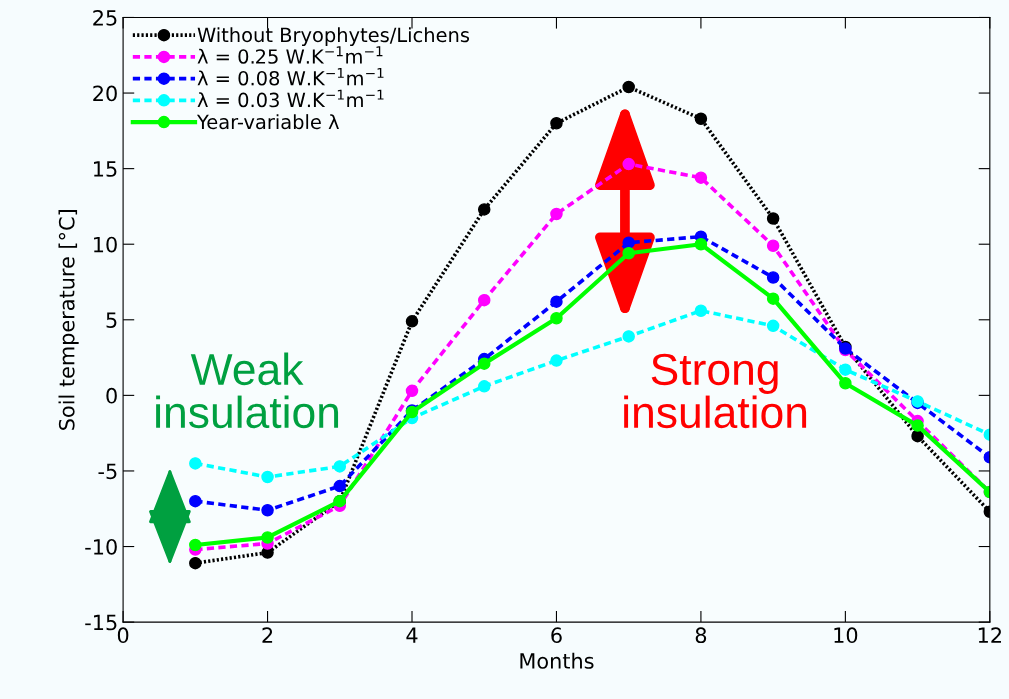 This screenshot has height=699, width=1009. Describe the element at coordinates (556, 635) in the screenshot. I see `x-tick-label: 6` at that location.